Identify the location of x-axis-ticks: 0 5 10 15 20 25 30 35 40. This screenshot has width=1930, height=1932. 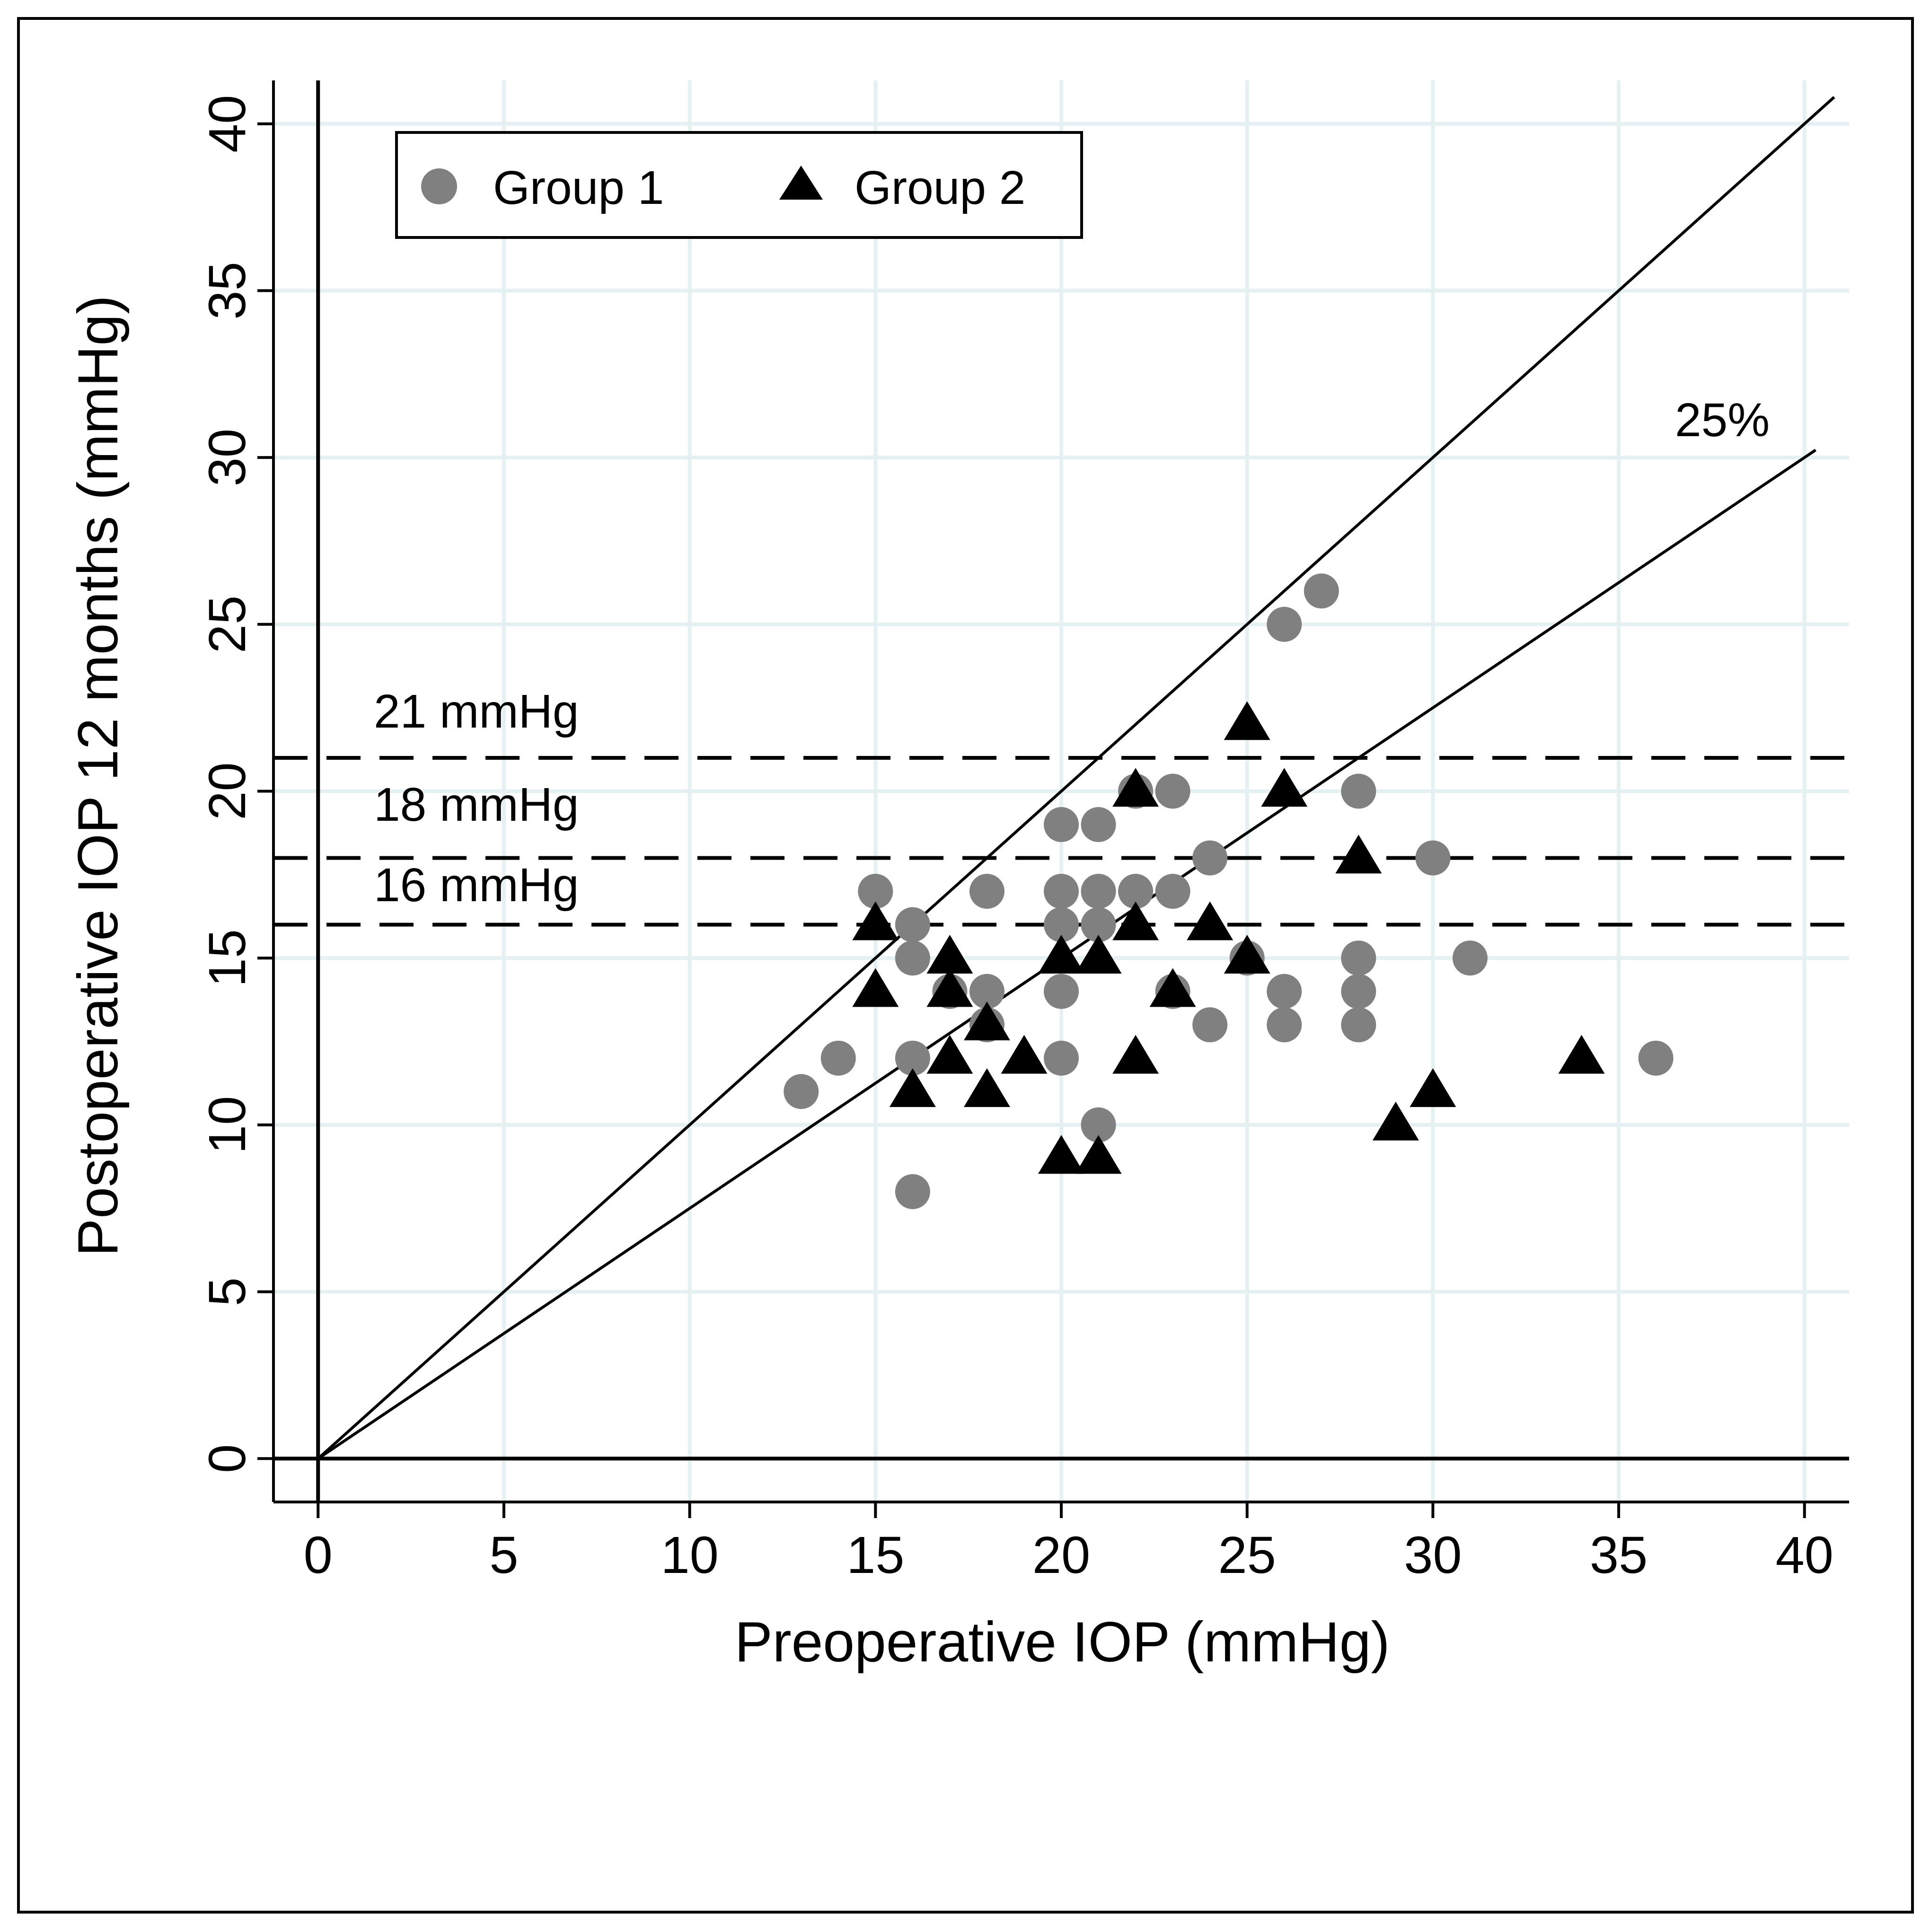
(1068, 1543).